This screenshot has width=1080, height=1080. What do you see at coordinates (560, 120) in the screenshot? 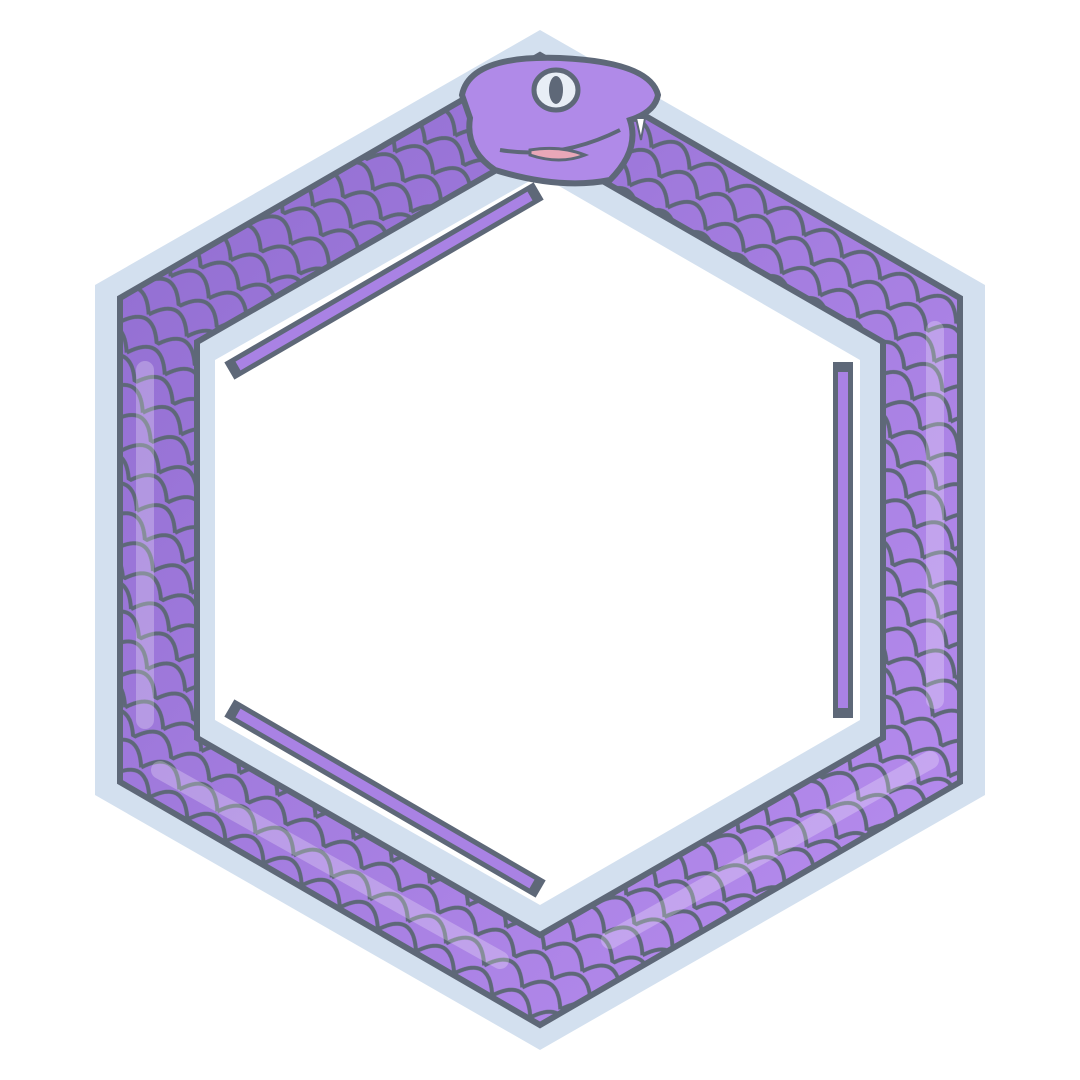
I see `snake-head` at bounding box center [560, 120].